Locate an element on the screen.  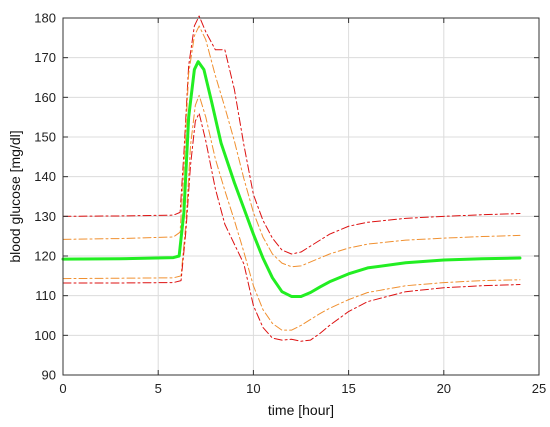
y-tick-label: 120 is located at coordinates (45, 256).